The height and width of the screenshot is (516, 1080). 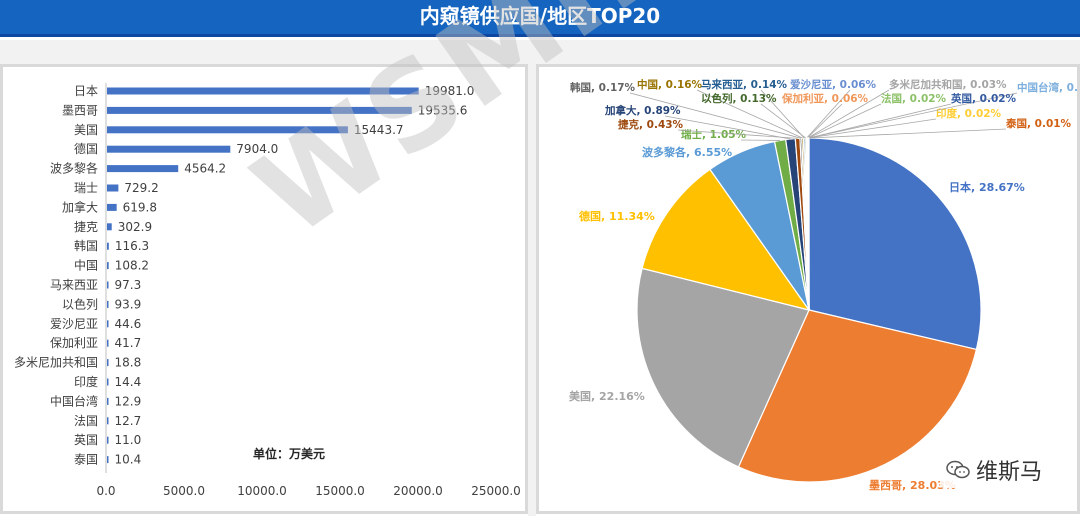 What do you see at coordinates (128, 421) in the screenshot?
I see `value-label: 12.7` at bounding box center [128, 421].